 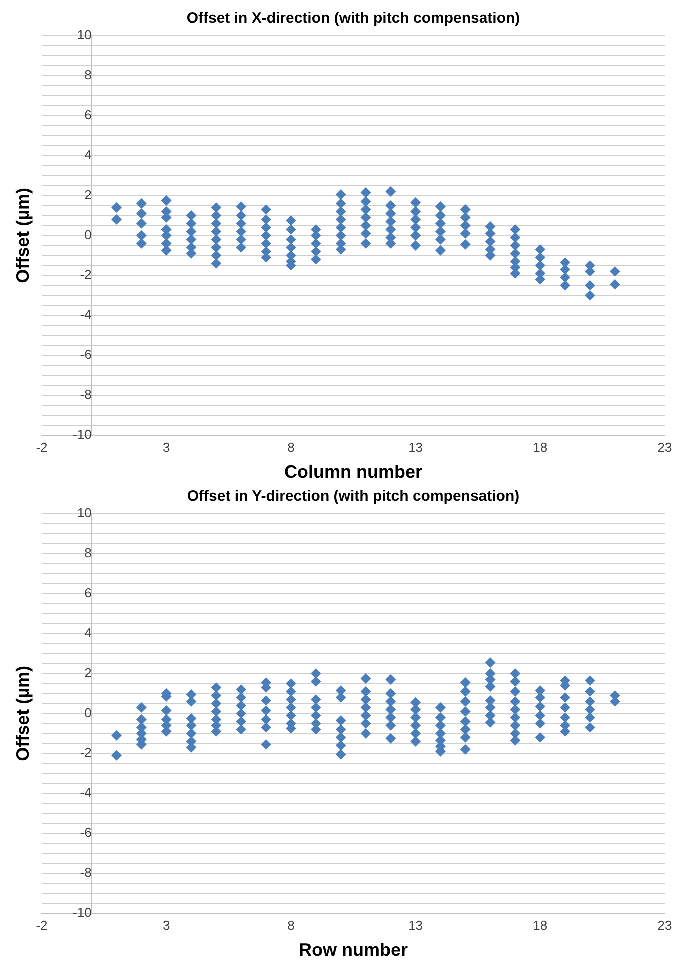 I want to click on chart-title: Offset in X-direction (with pitch compensation), so click(x=353, y=19).